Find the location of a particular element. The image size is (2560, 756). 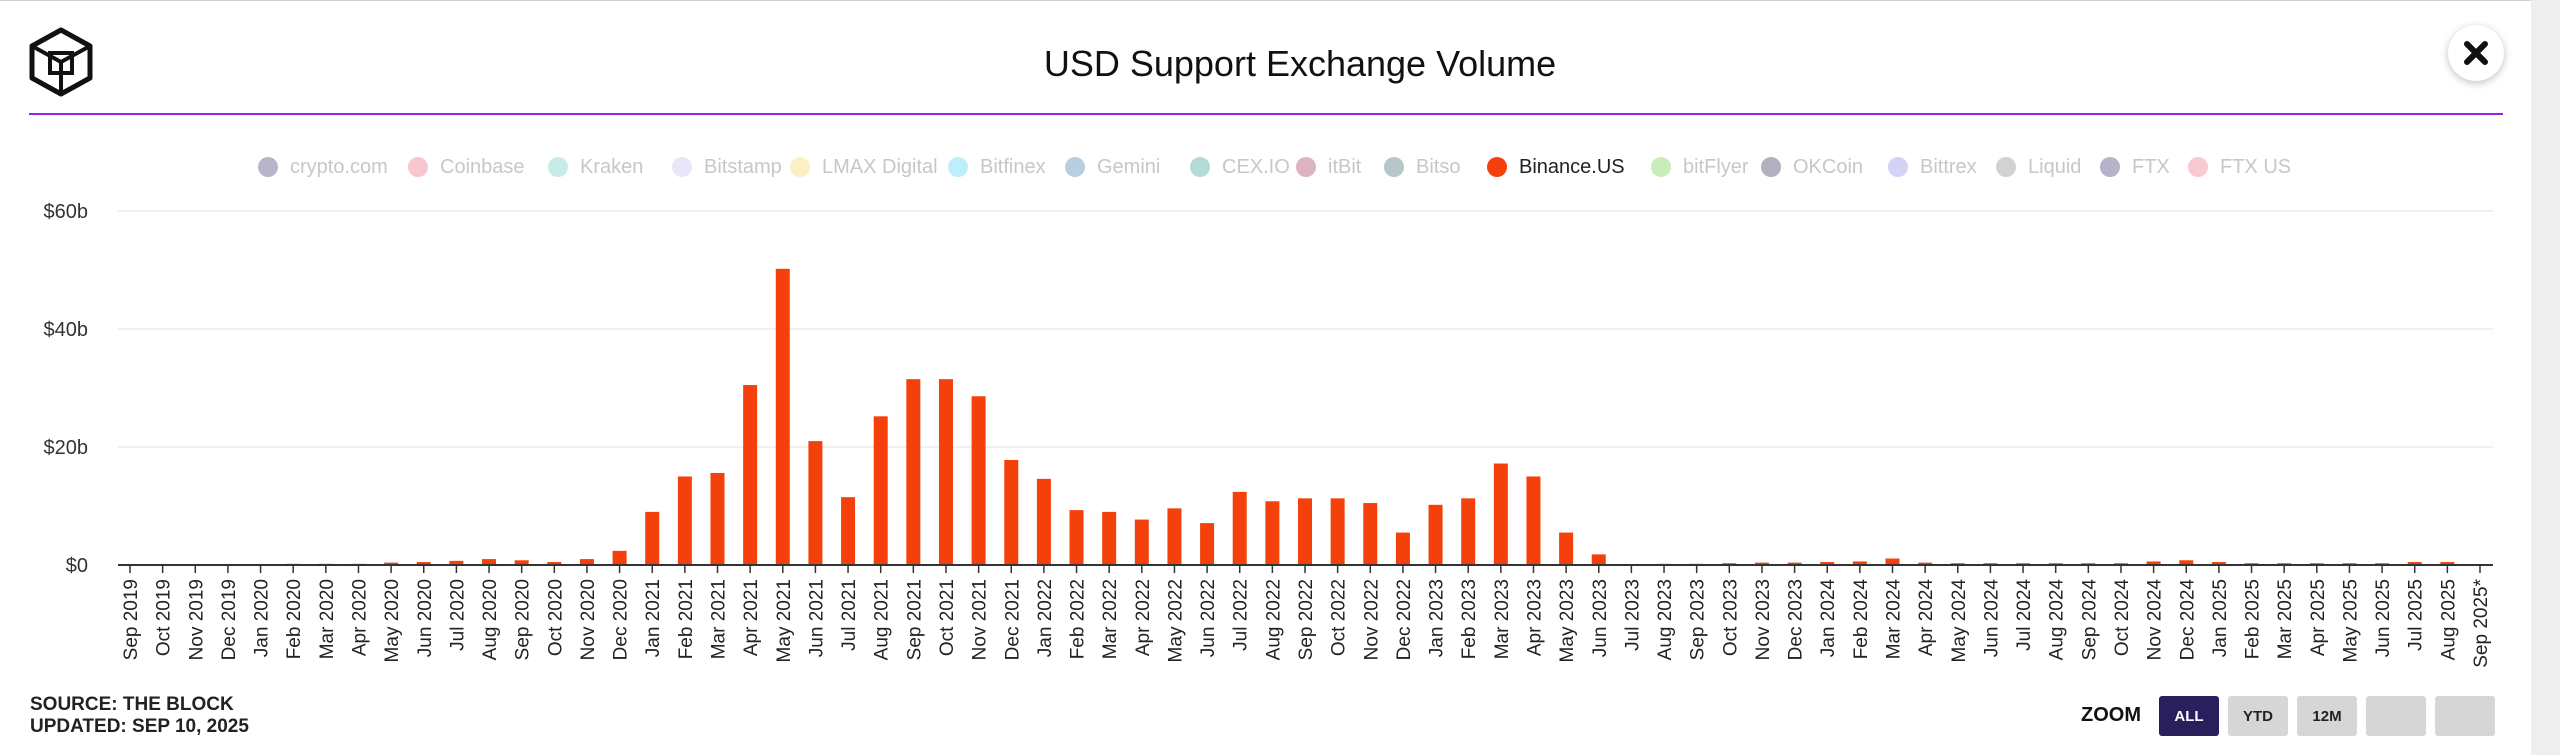

legend-item-liquid: Liquid is located at coordinates (2038, 167).